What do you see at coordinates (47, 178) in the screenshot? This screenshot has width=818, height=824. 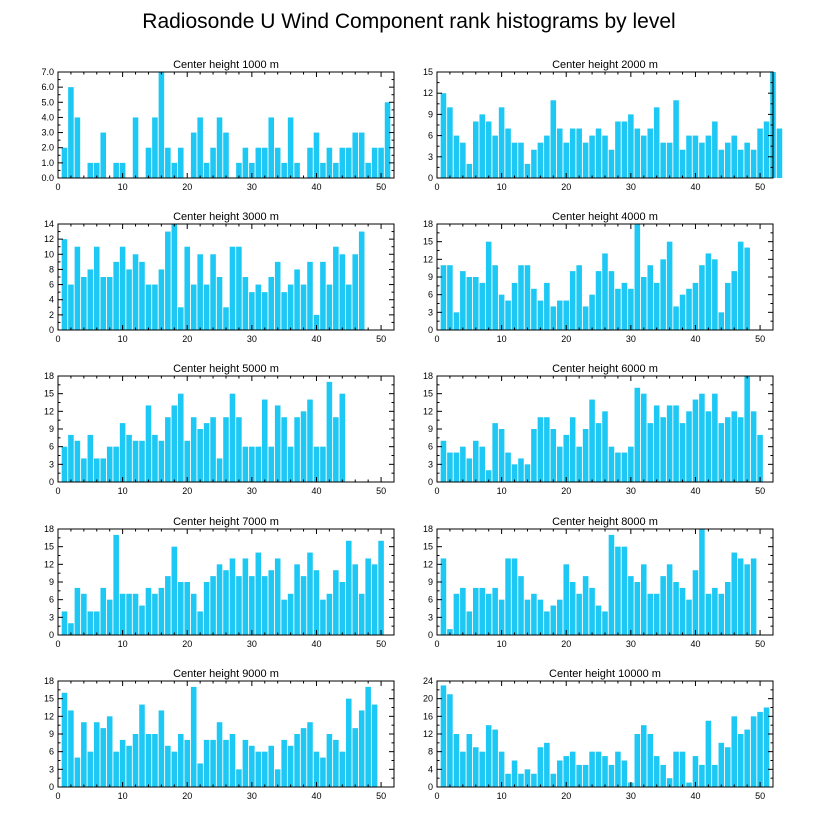 I see `y-tick-label: 0.0` at bounding box center [47, 178].